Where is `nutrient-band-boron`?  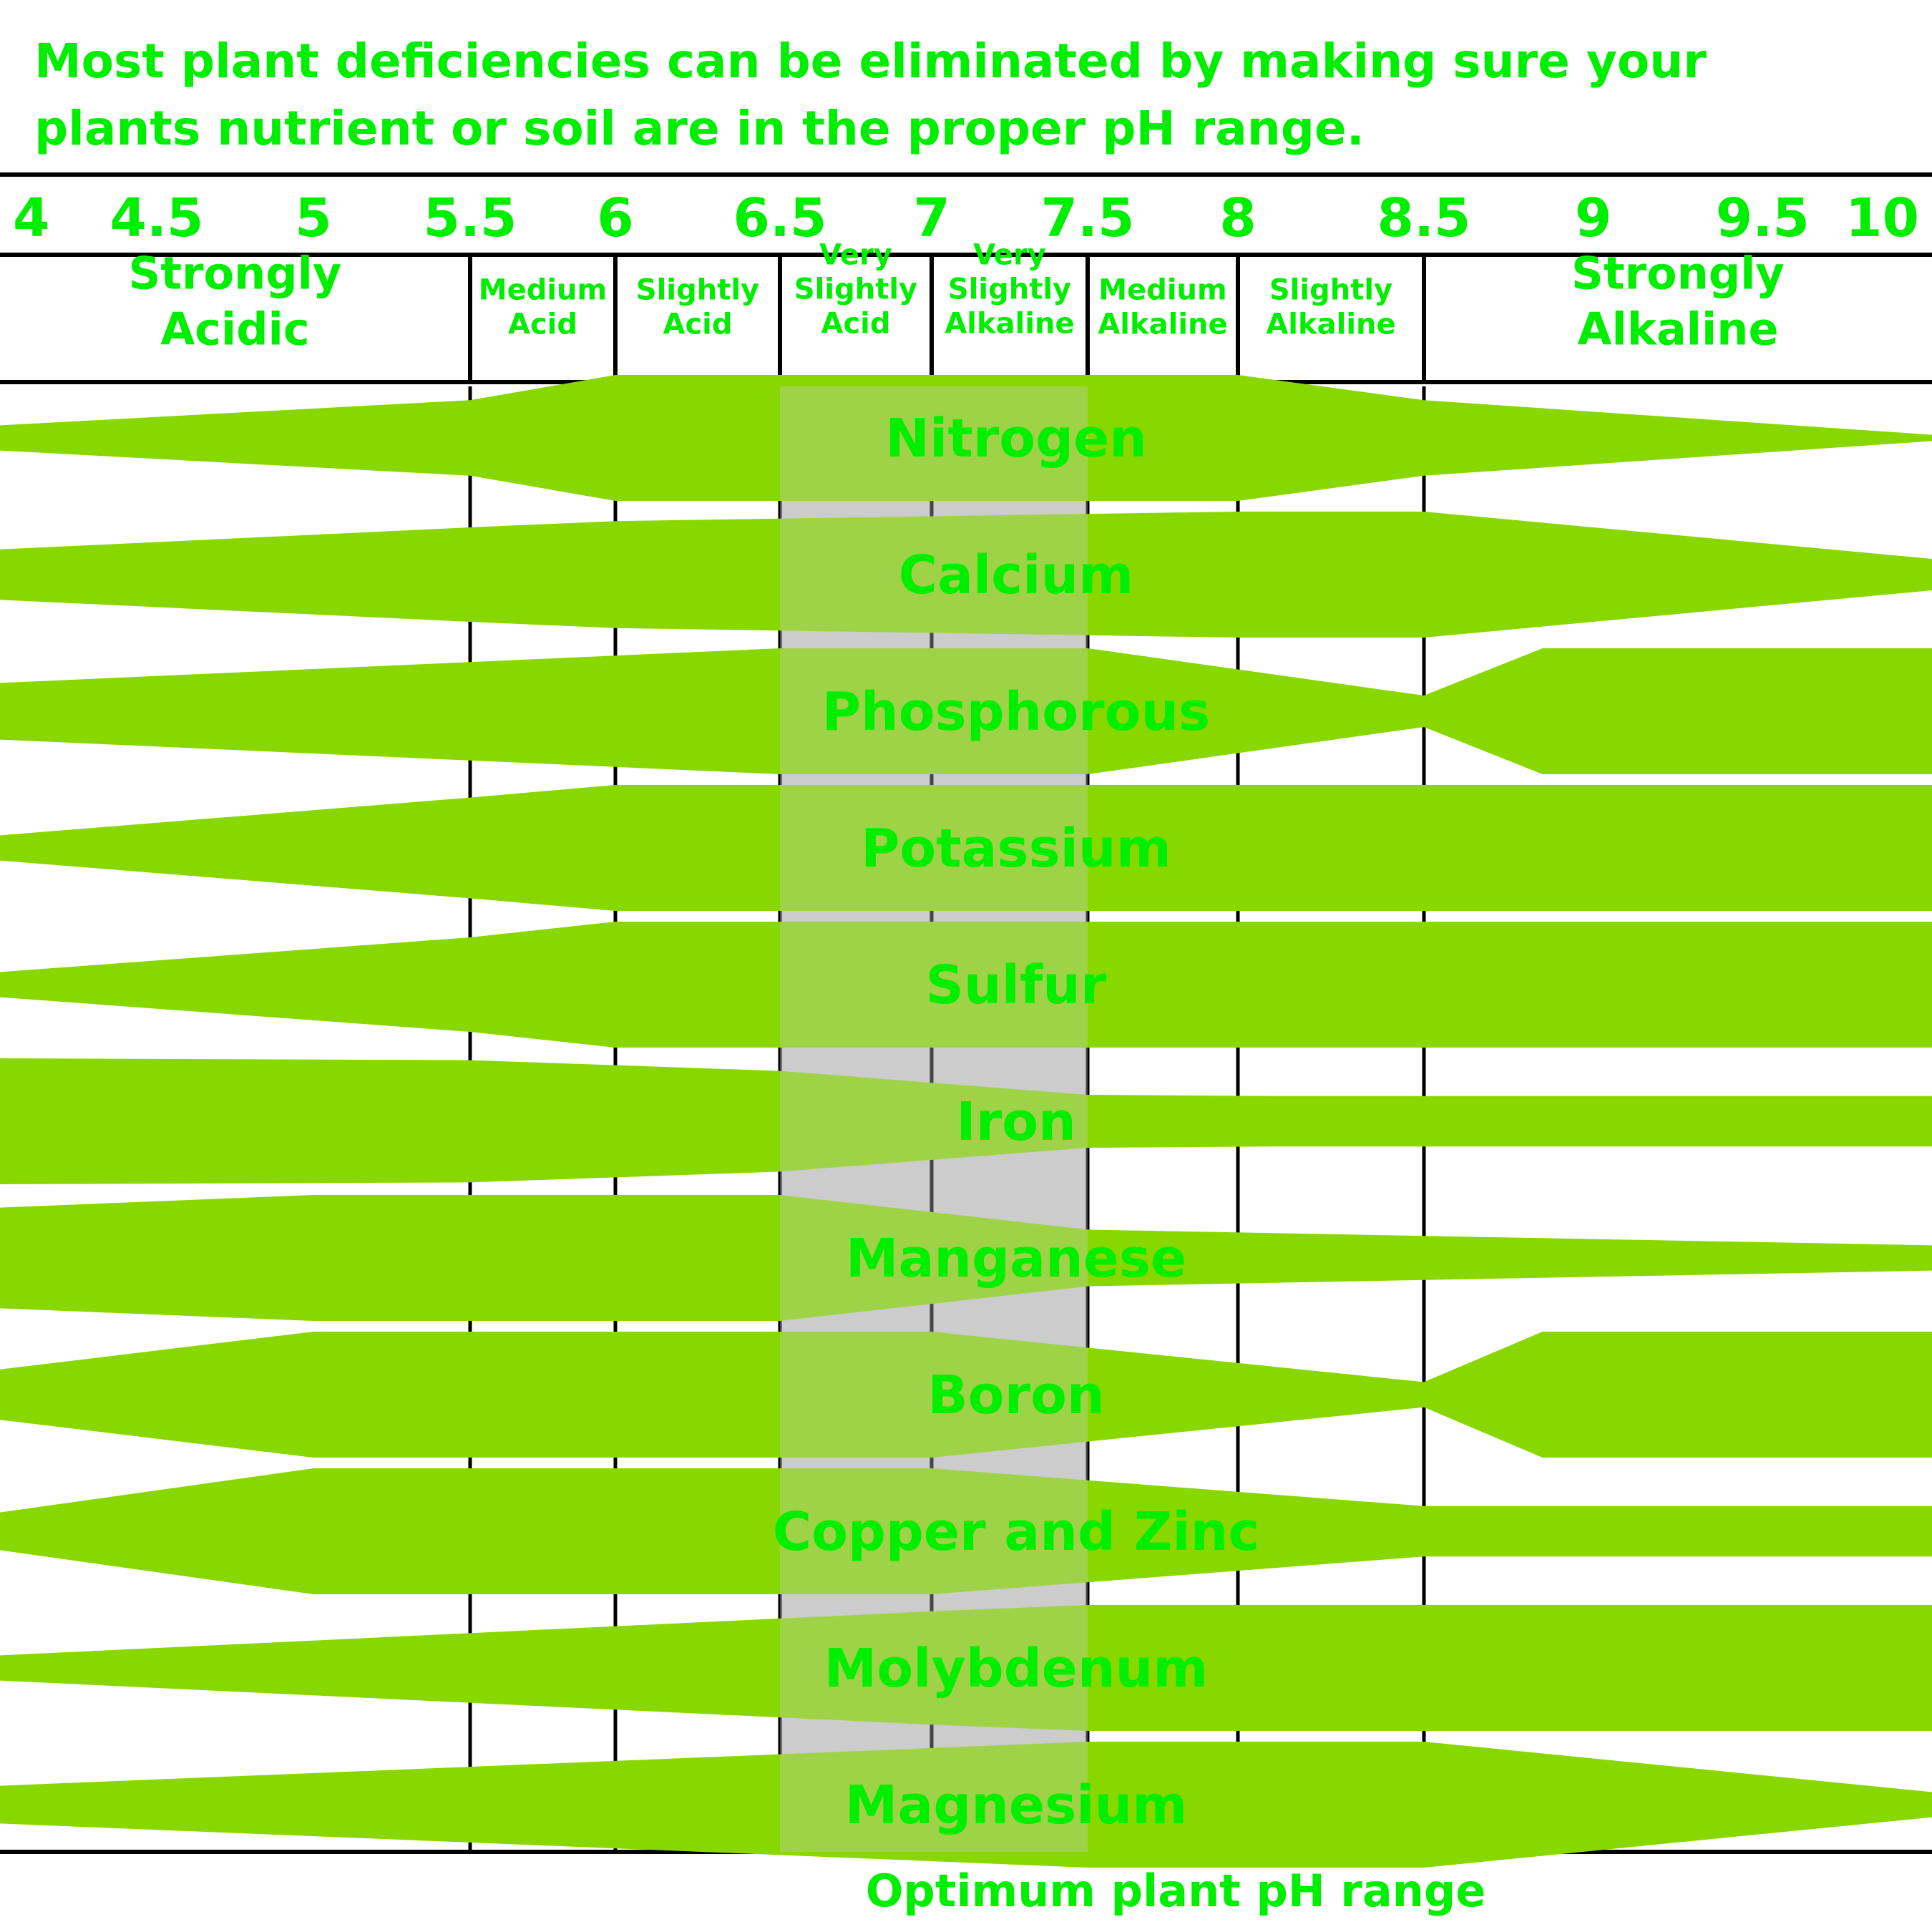 nutrient-band-boron is located at coordinates (966, 1395).